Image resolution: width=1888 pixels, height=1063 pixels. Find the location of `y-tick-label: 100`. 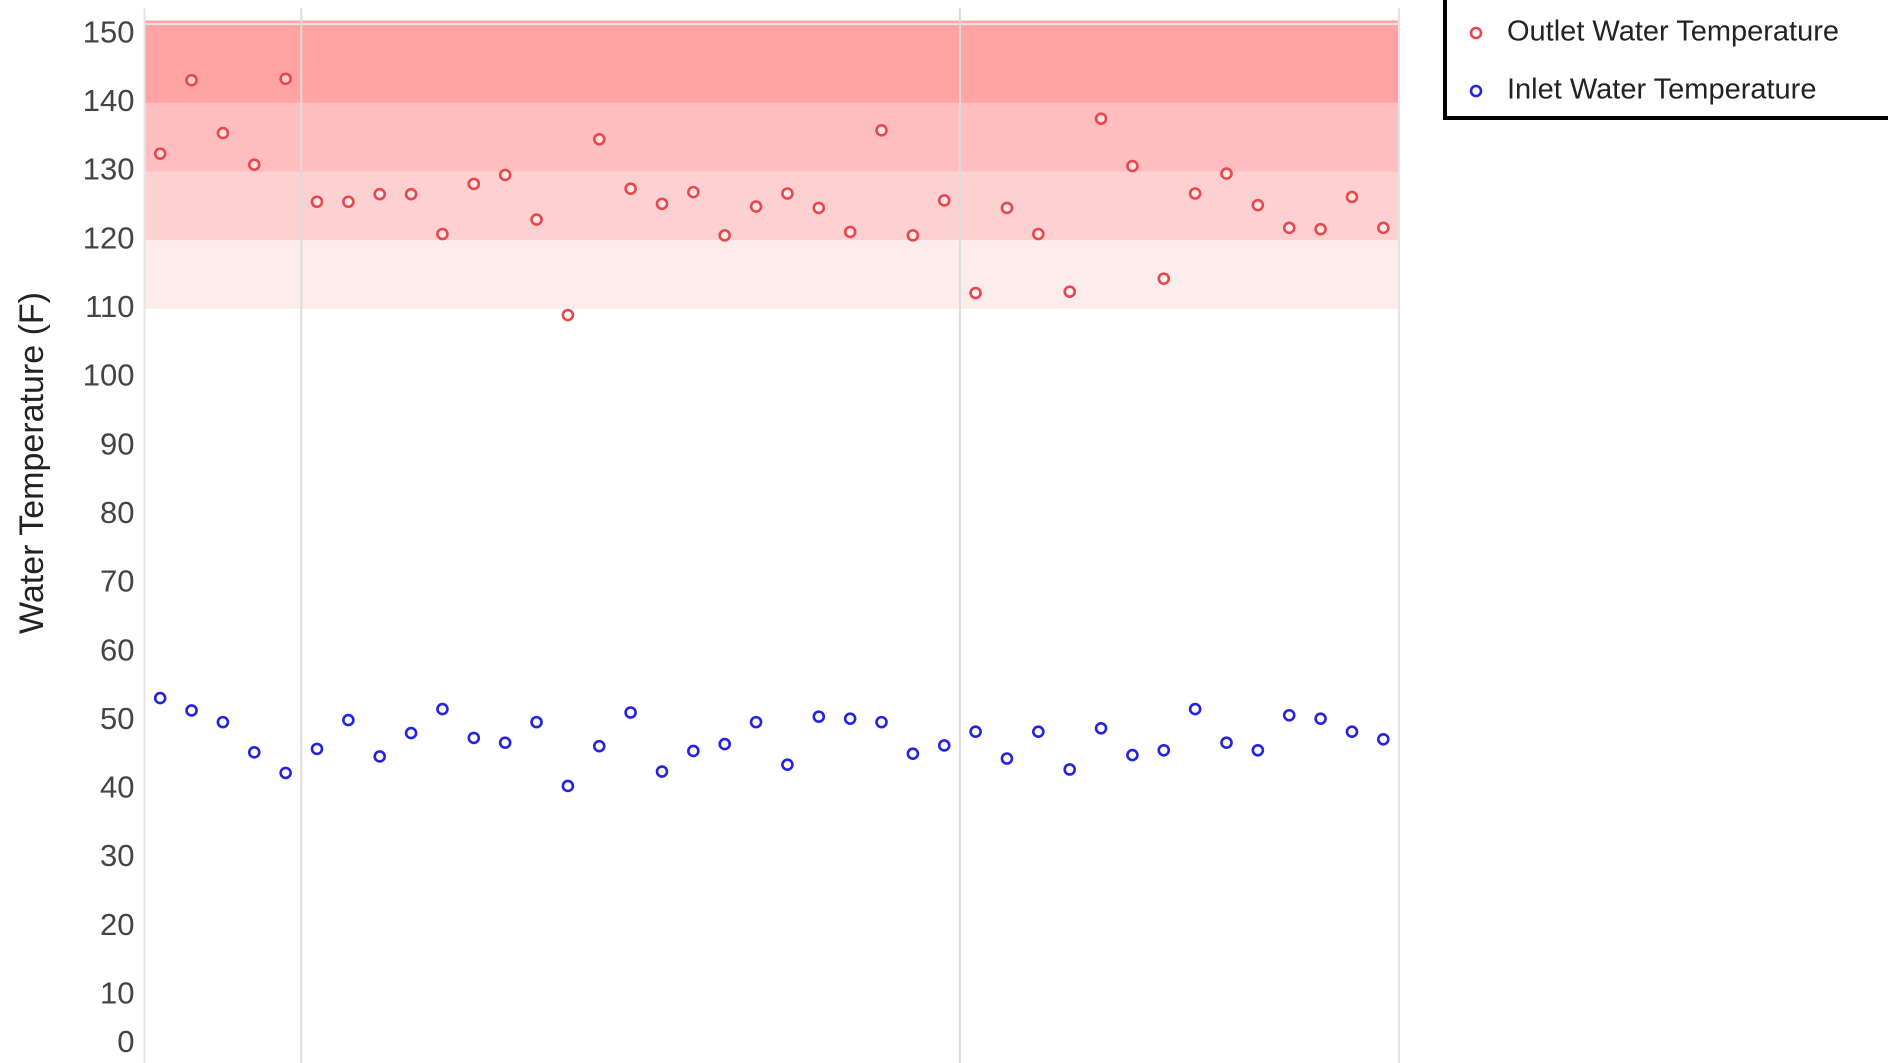

y-tick-label: 100 is located at coordinates (109, 375).